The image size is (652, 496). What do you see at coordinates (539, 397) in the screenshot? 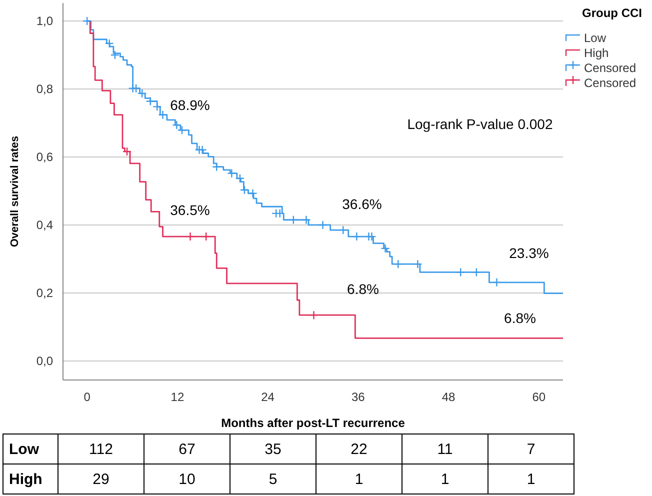
I see `x-tick-label: 60` at bounding box center [539, 397].